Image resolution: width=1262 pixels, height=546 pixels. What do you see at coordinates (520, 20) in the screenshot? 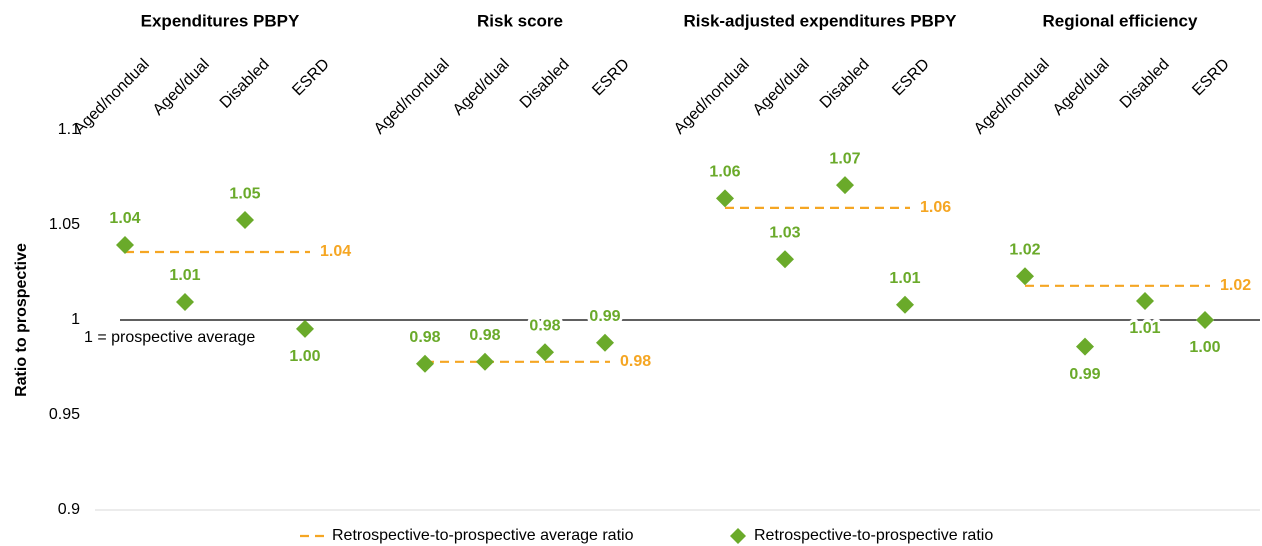
I see `panel-title: Risk score` at bounding box center [520, 20].